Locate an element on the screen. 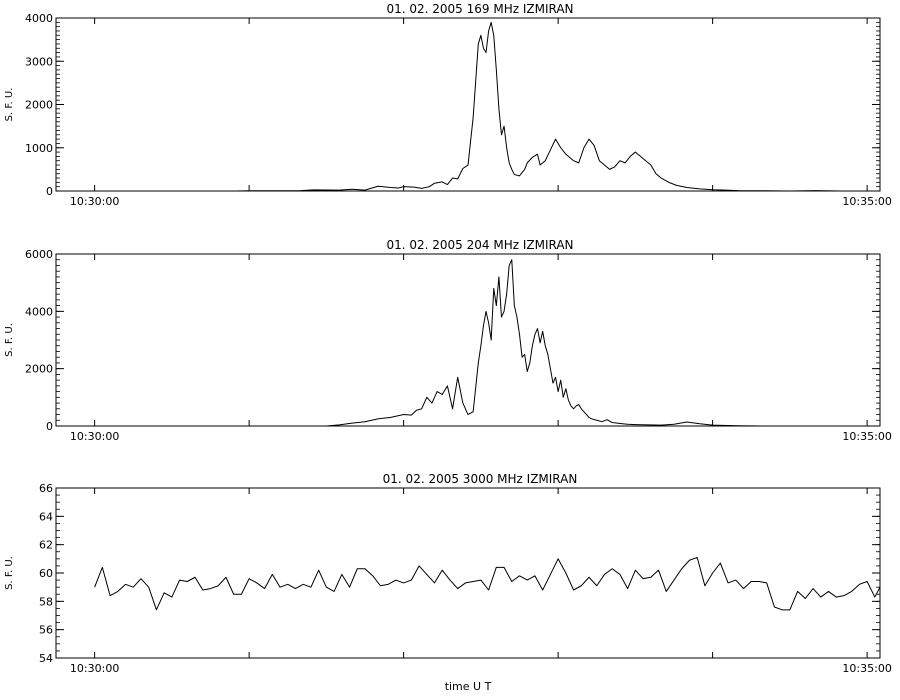 The height and width of the screenshot is (700, 900). x-axis-label: time U T is located at coordinates (468, 686).